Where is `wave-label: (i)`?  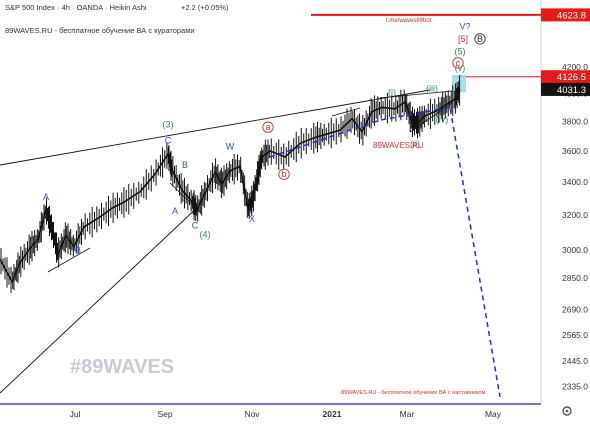
wave-label: (i) is located at coordinates (392, 93).